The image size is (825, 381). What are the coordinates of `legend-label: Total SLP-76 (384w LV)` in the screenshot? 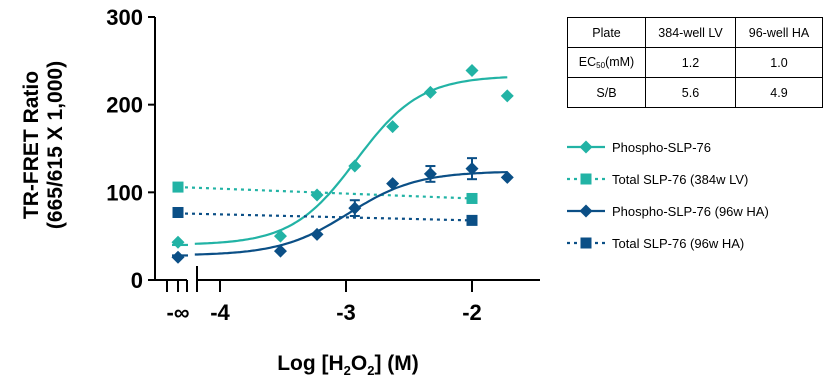 It's located at (680, 179).